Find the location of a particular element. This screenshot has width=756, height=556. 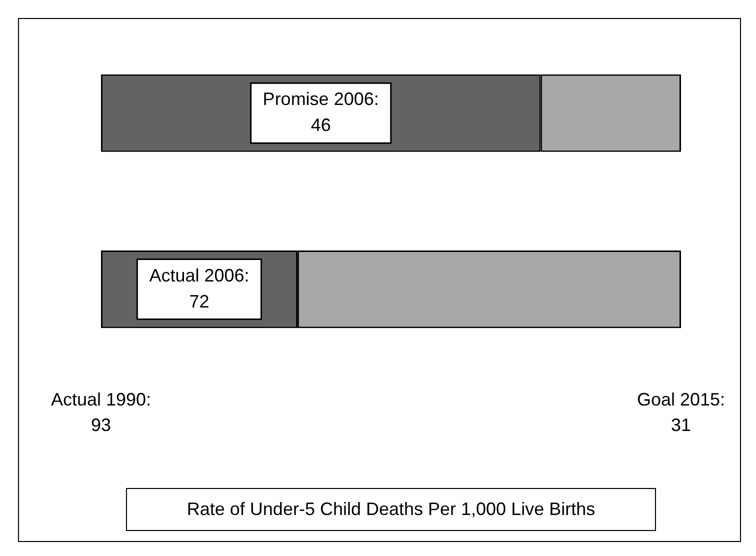

x-tick-label: 31 is located at coordinates (681, 425).